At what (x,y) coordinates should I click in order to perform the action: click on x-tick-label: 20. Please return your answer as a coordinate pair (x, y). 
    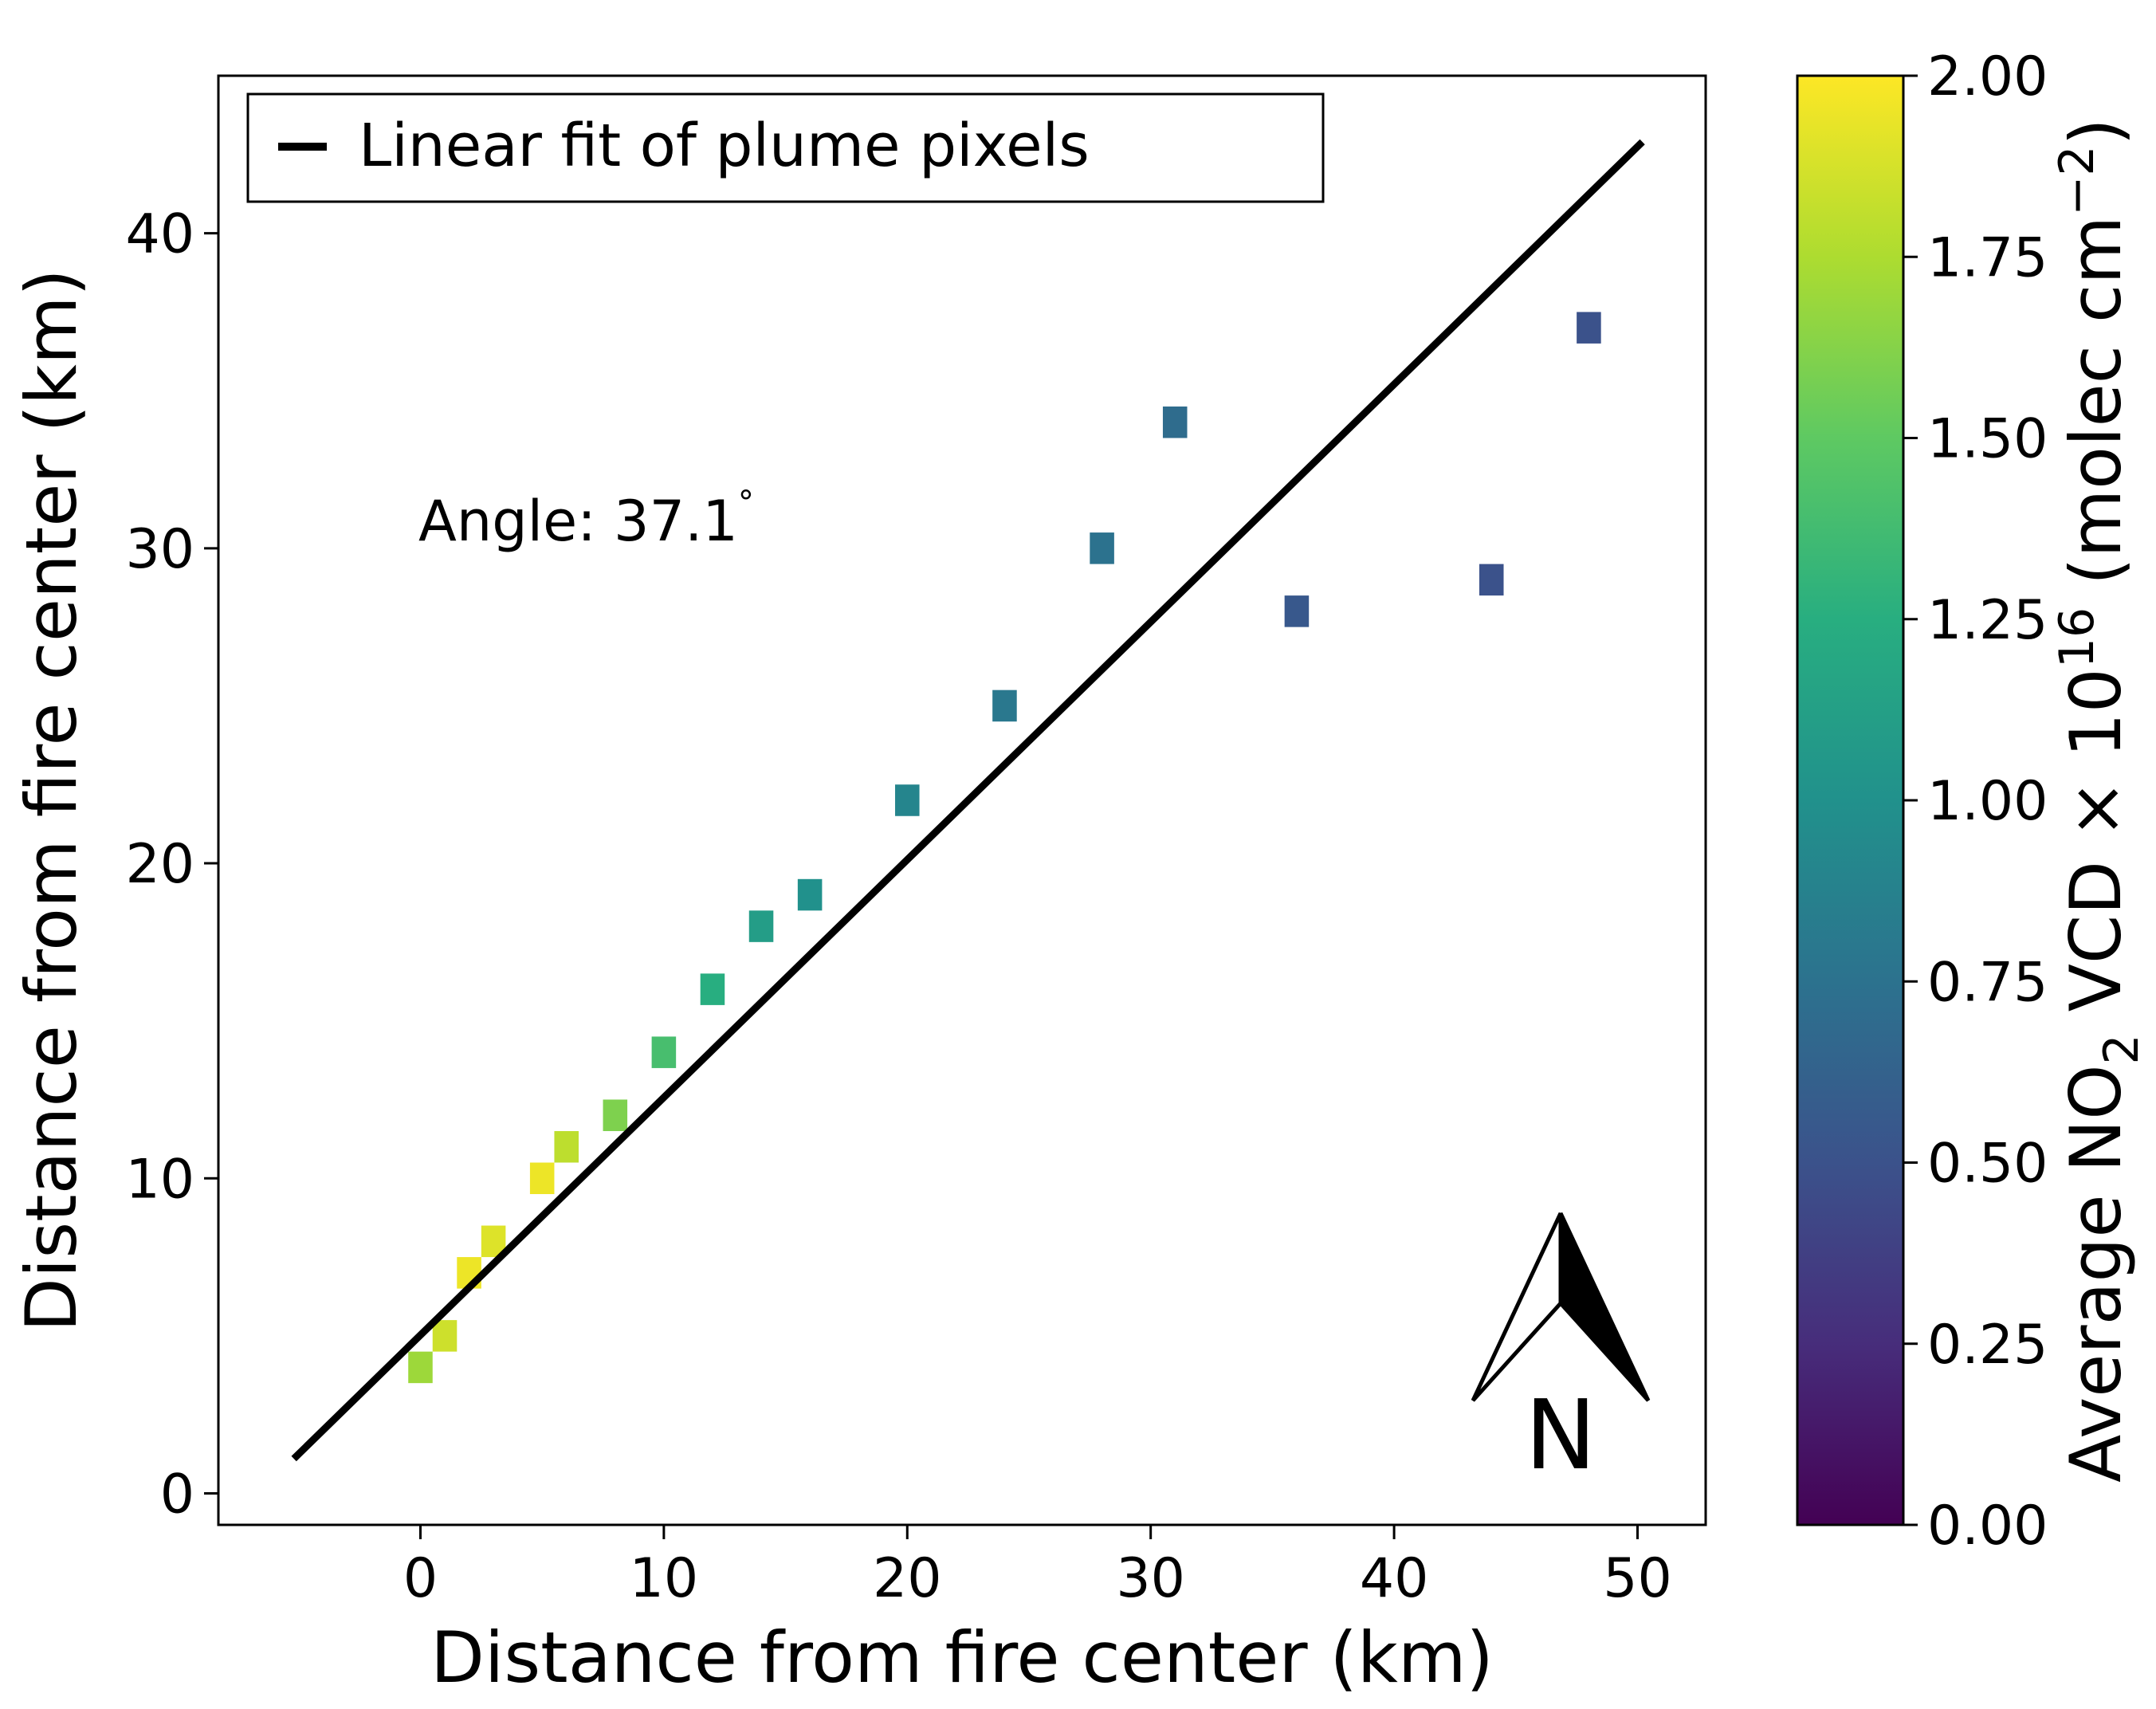
    Looking at the image, I should click on (907, 1578).